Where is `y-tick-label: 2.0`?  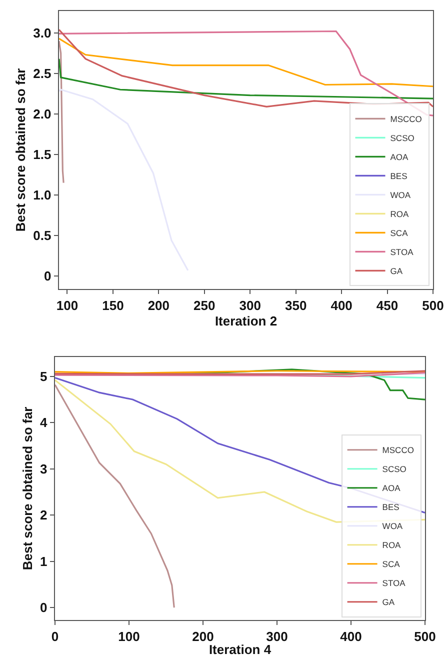
y-tick-label: 2.0 is located at coordinates (42, 114).